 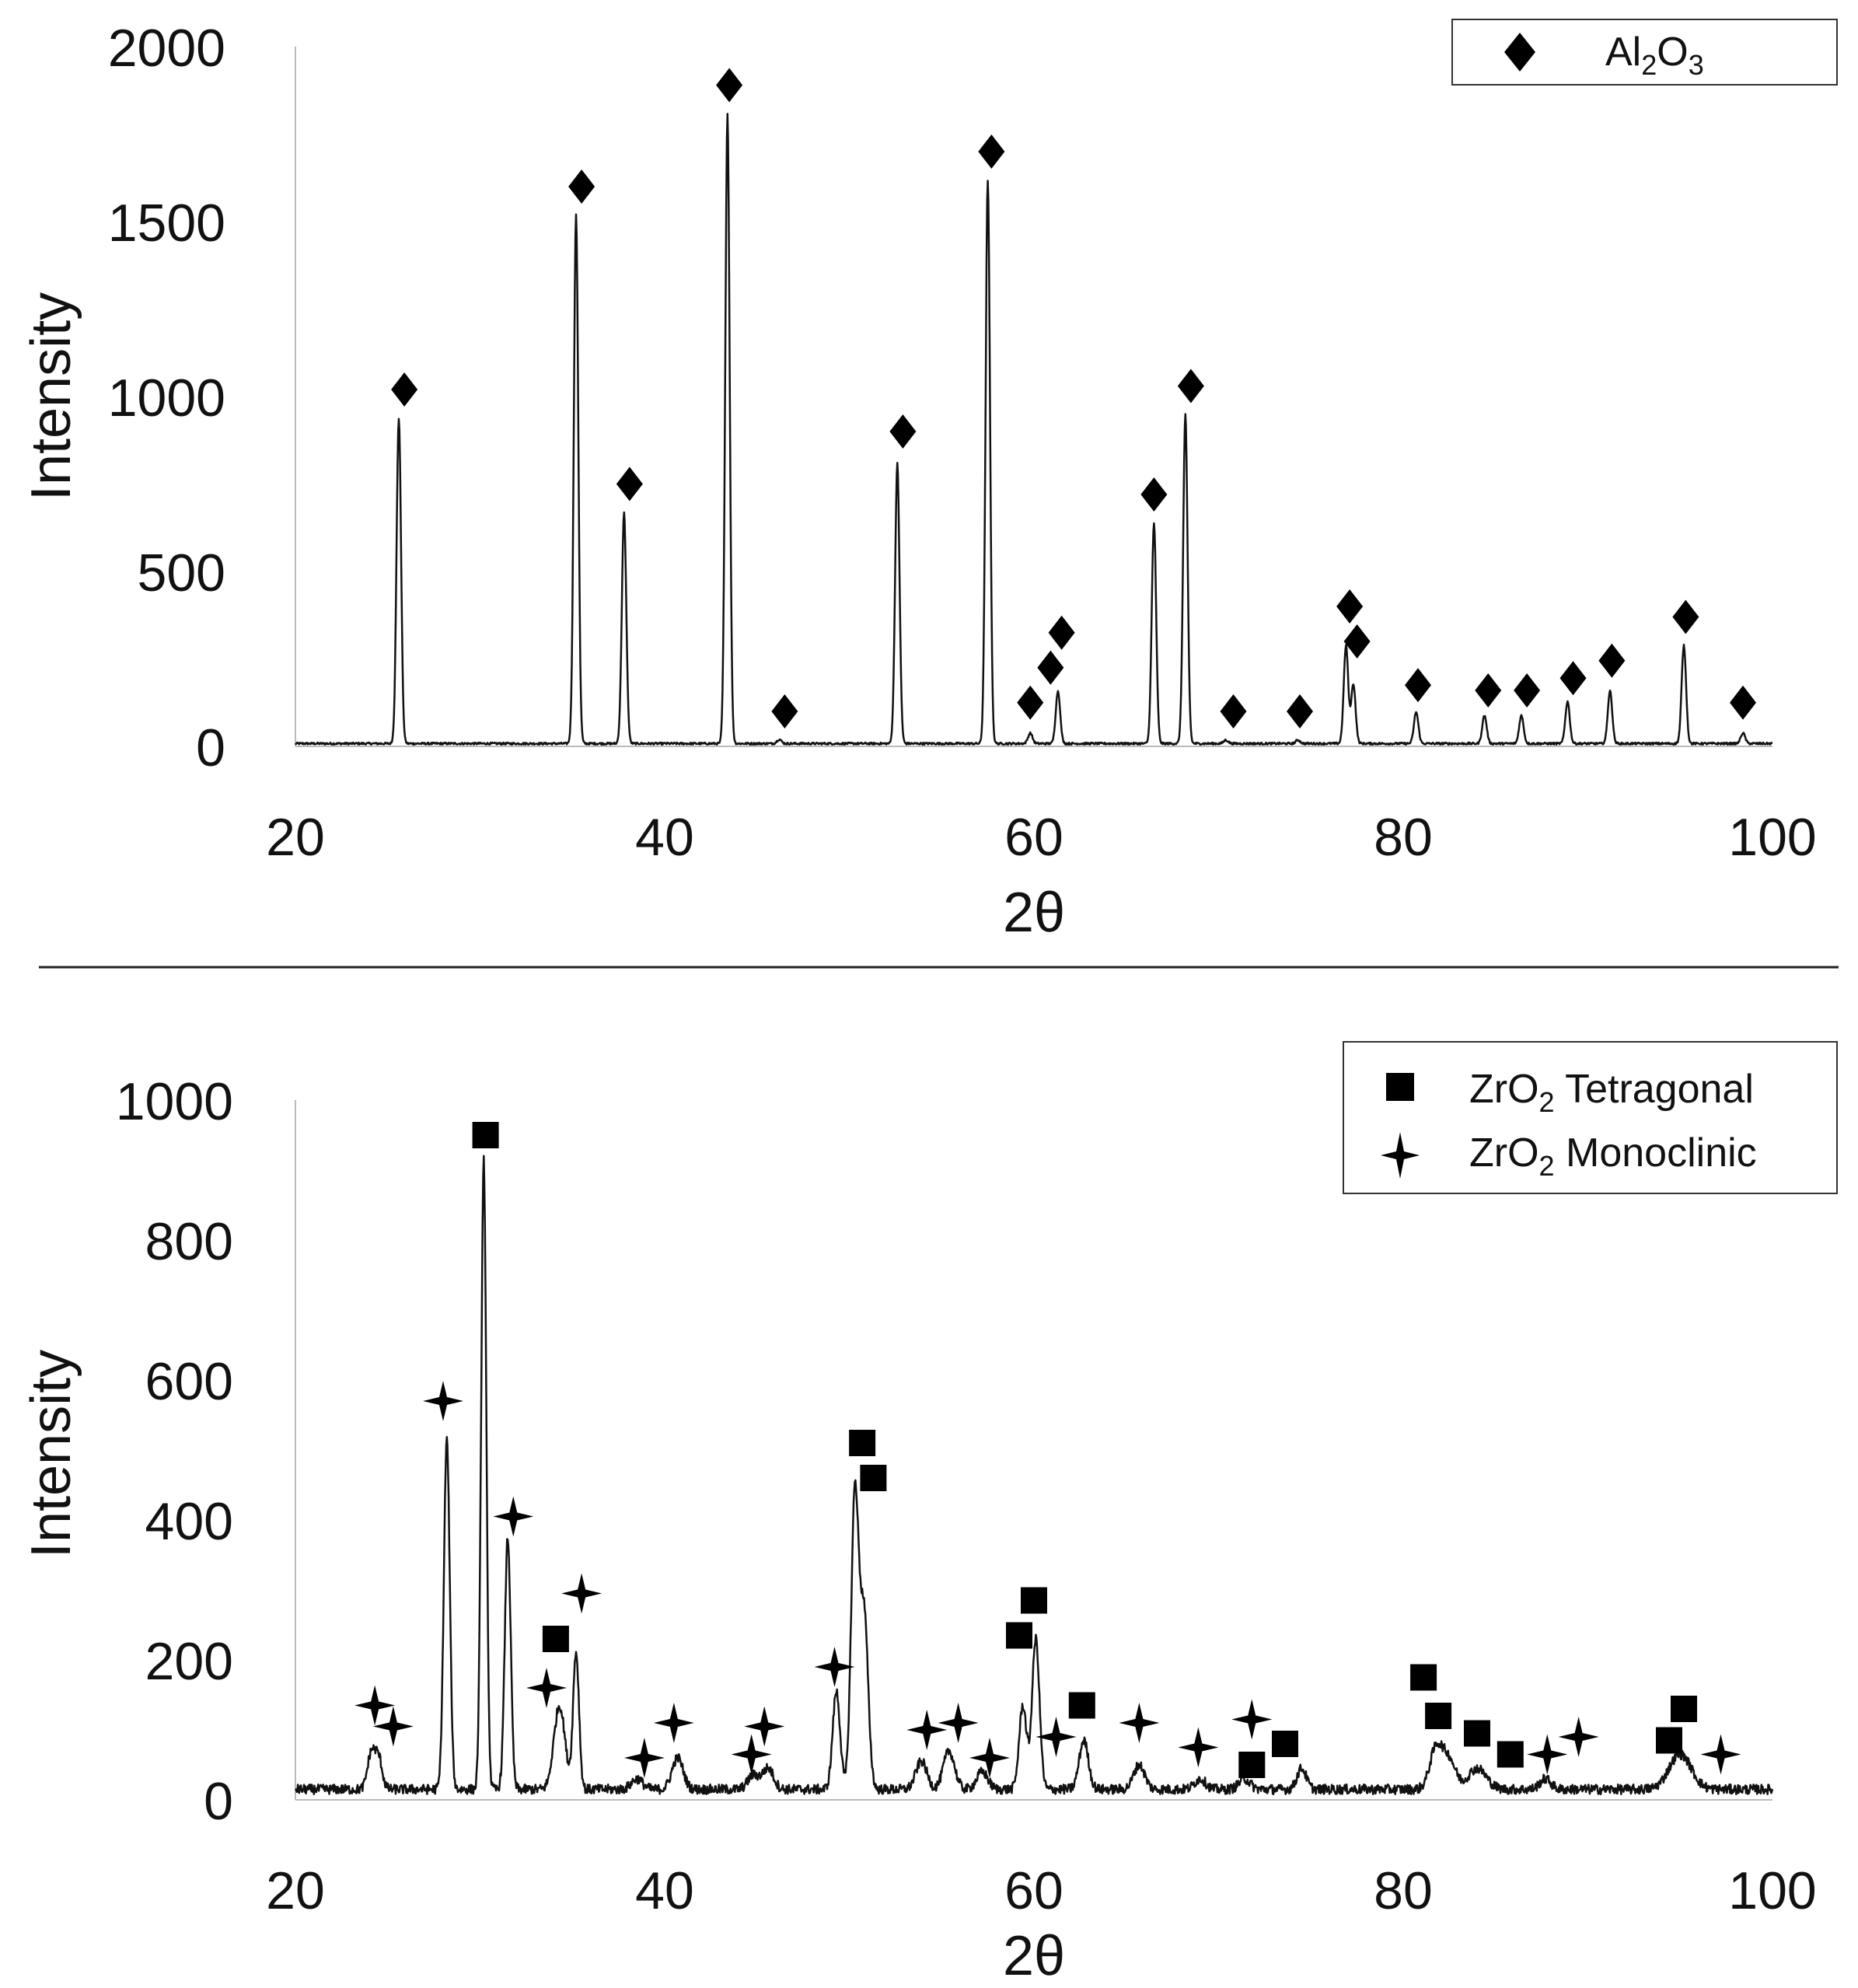 I want to click on y-tick-label: 500, so click(x=181, y=573).